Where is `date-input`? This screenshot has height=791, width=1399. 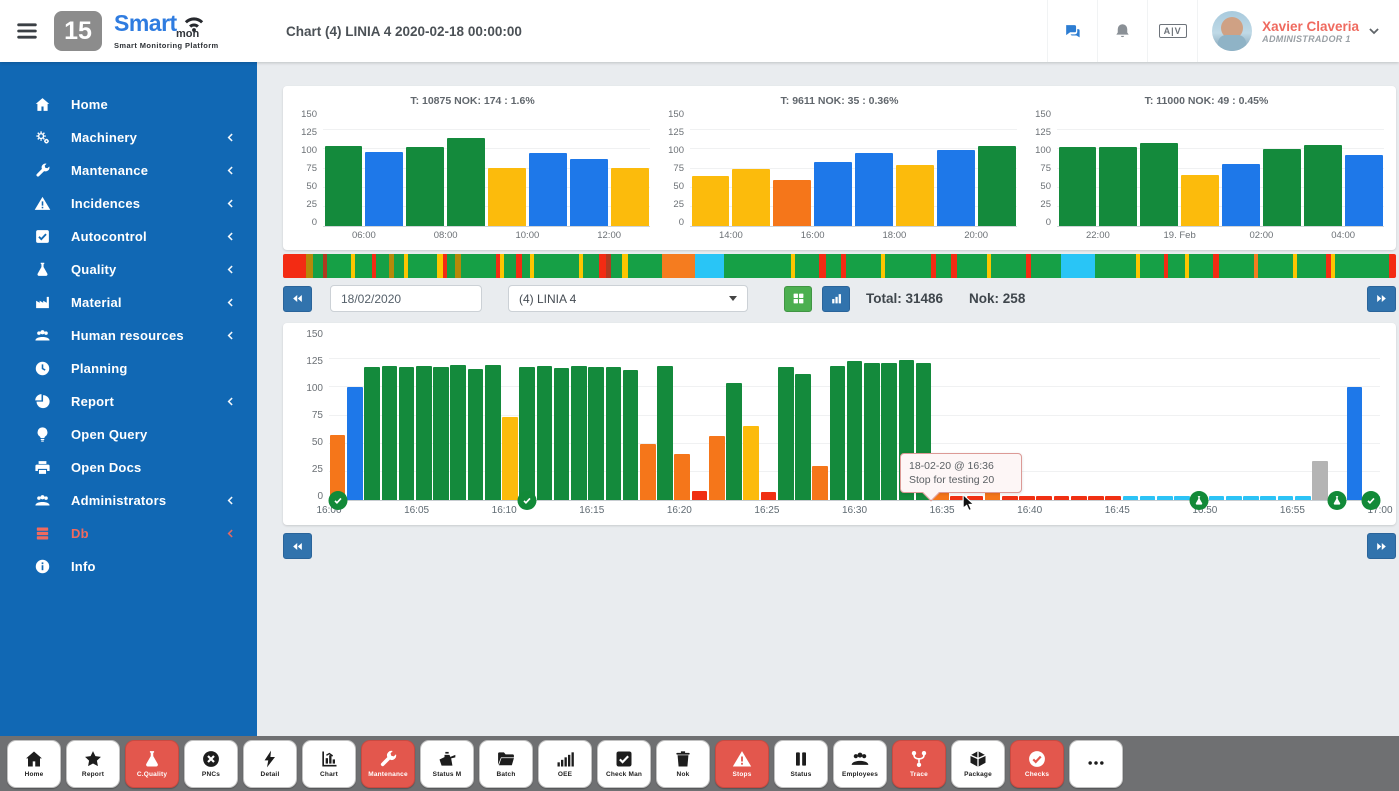 date-input is located at coordinates (406, 298).